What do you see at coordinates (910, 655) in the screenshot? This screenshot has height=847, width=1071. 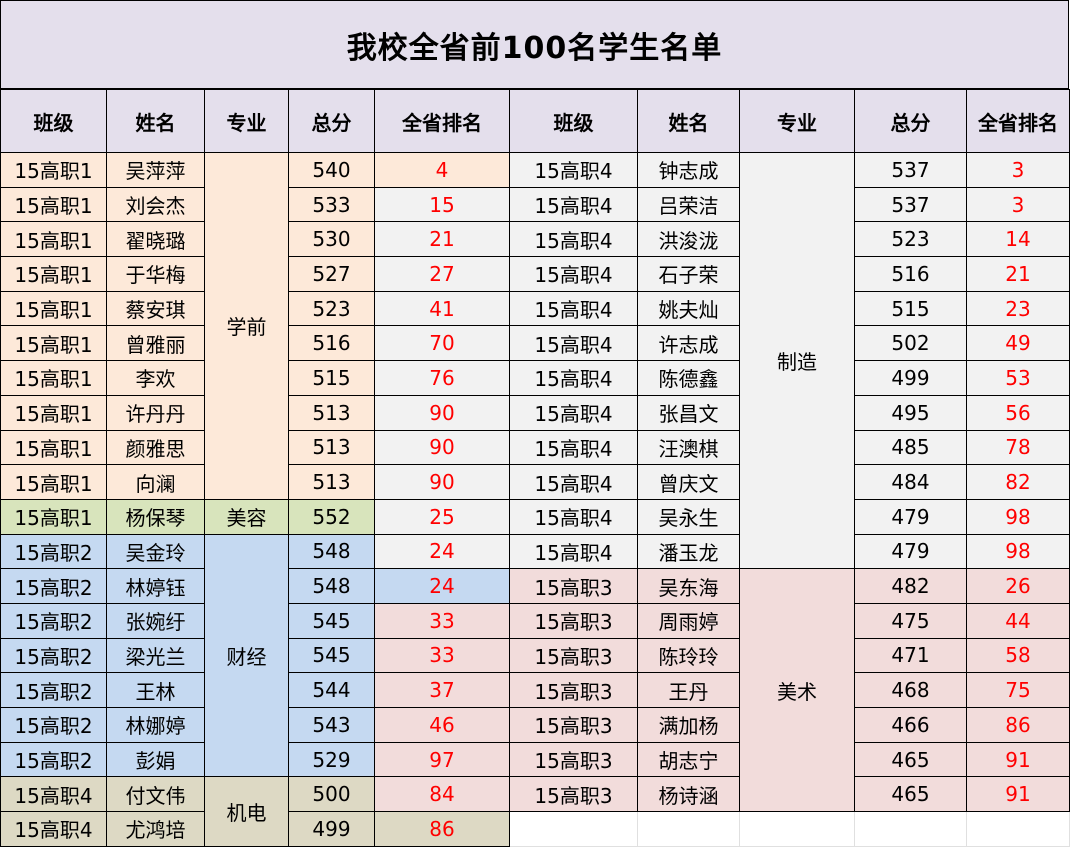 I see `score-cell: 471` at bounding box center [910, 655].